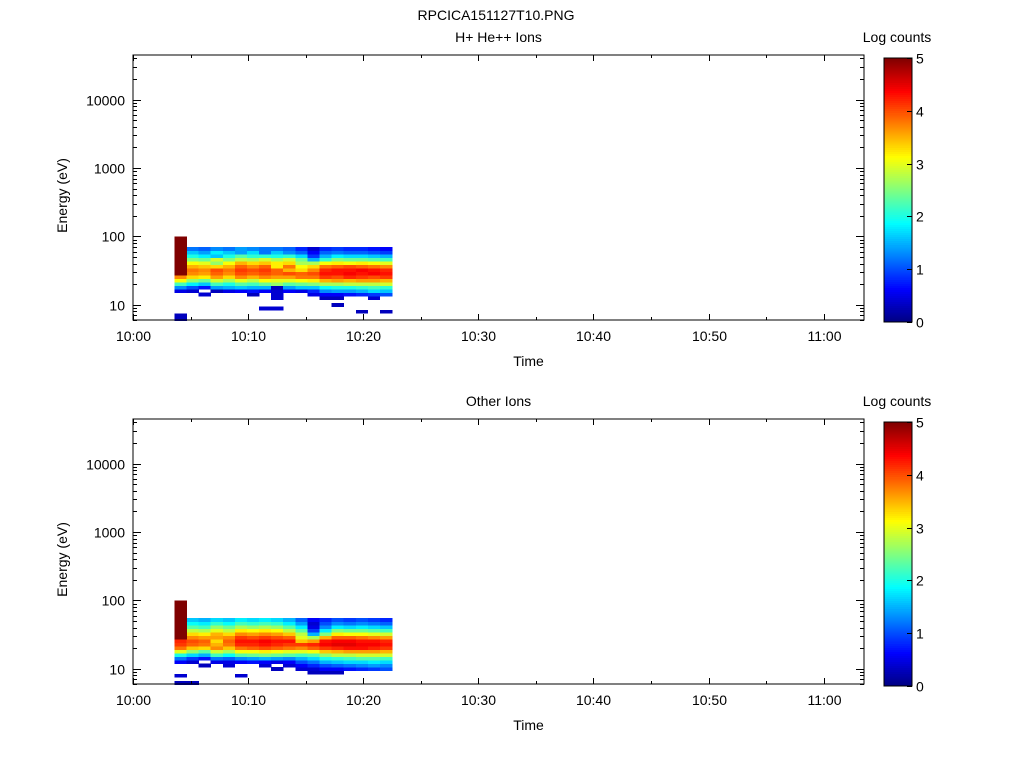 Image resolution: width=1024 pixels, height=768 pixels. I want to click on heatmap, so click(283, 642).